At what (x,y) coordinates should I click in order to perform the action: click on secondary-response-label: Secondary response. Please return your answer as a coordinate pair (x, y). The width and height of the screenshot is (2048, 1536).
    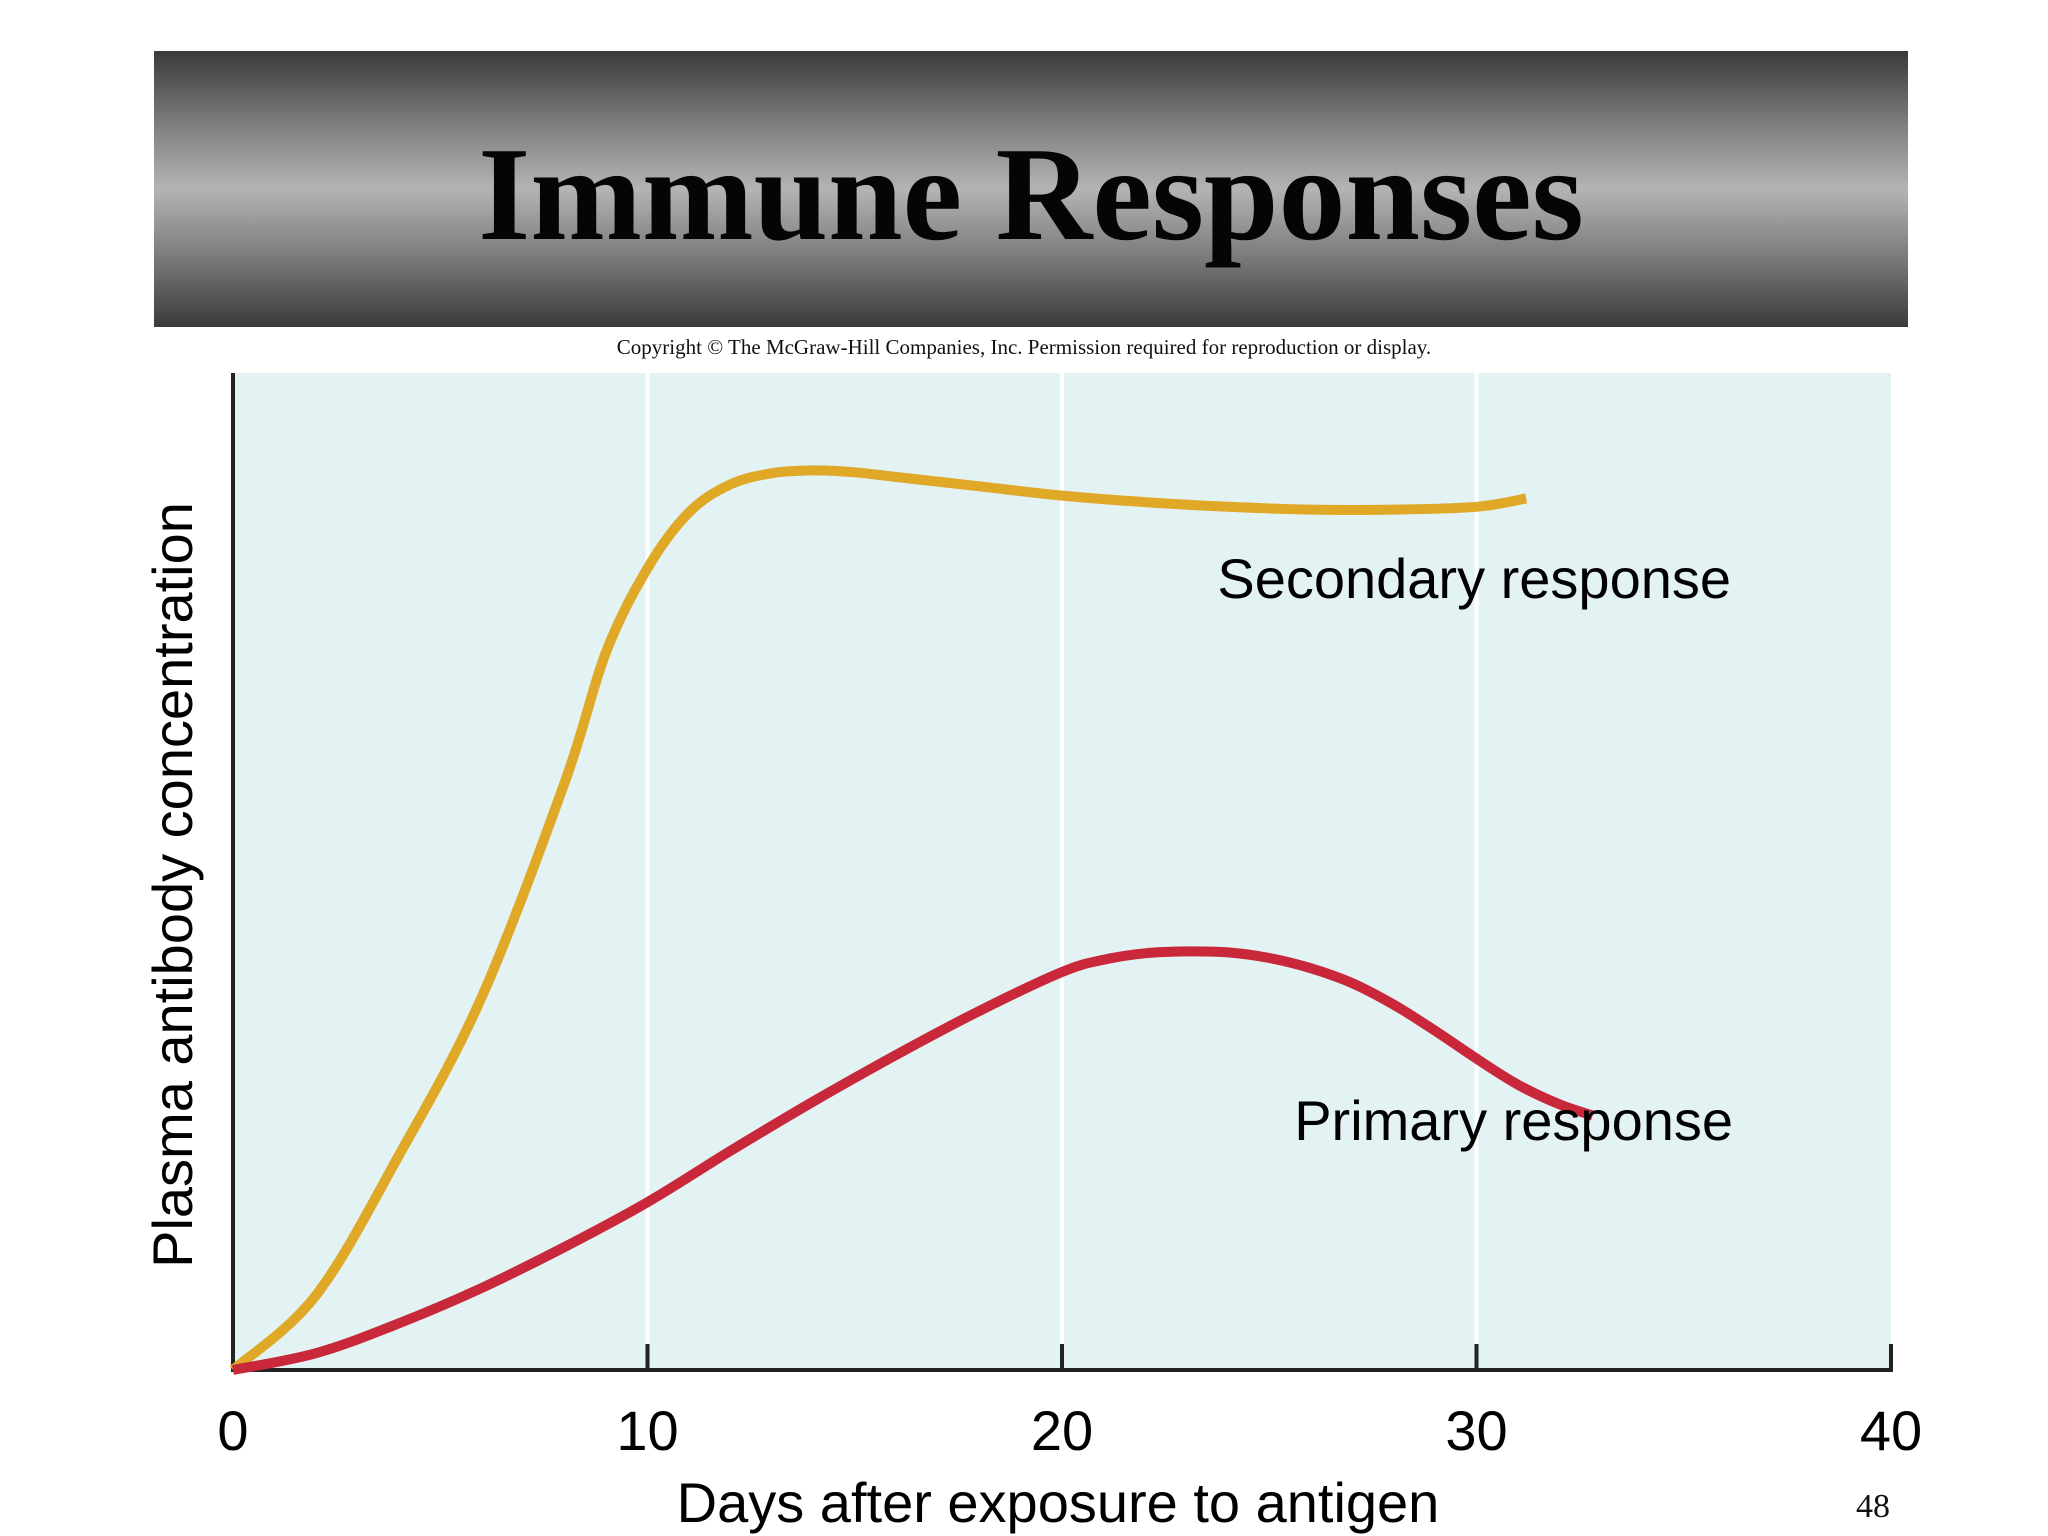
    Looking at the image, I should click on (1474, 578).